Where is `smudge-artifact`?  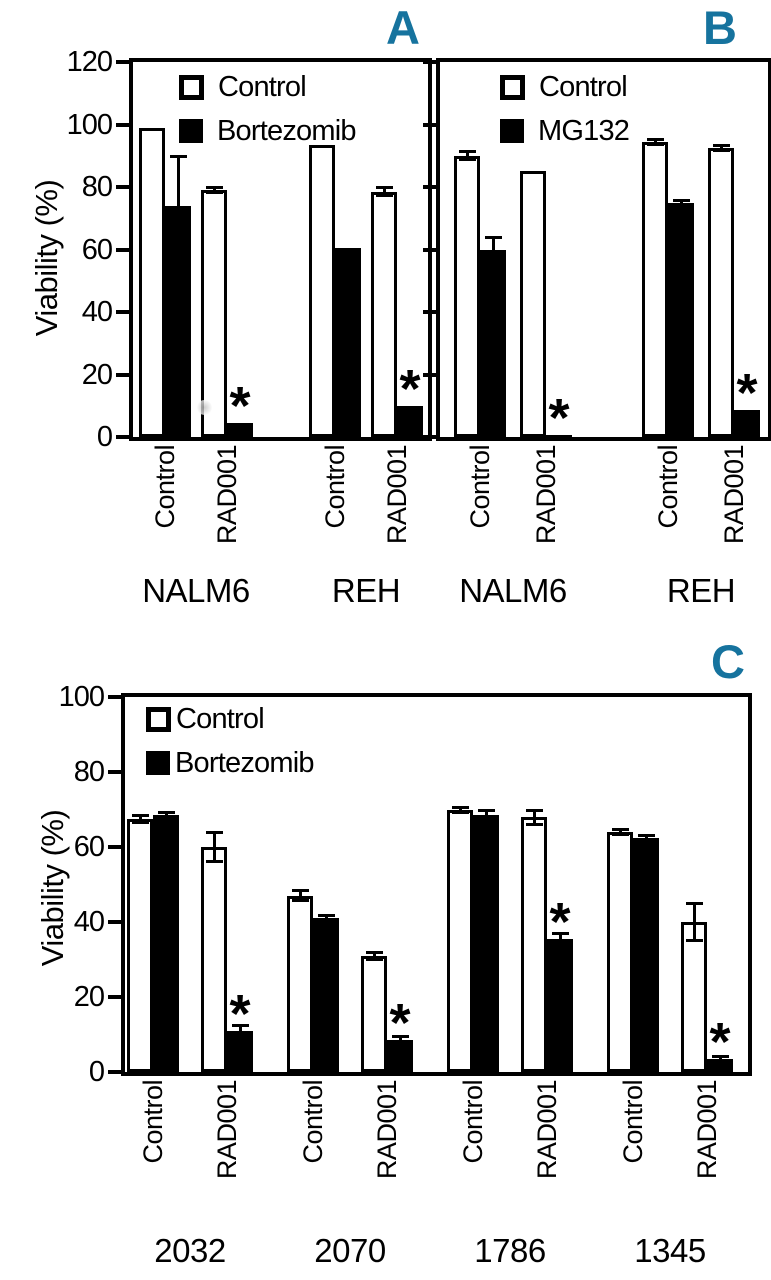
smudge-artifact is located at coordinates (204, 407).